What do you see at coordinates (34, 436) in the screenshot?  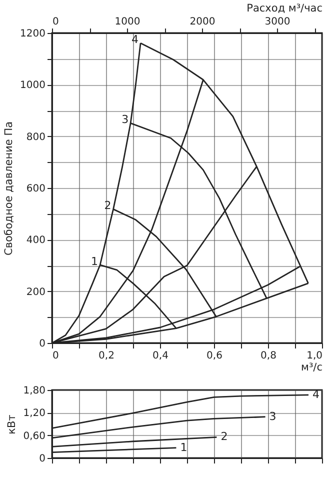 I see `y-tick-label: 0,60` at bounding box center [34, 436].